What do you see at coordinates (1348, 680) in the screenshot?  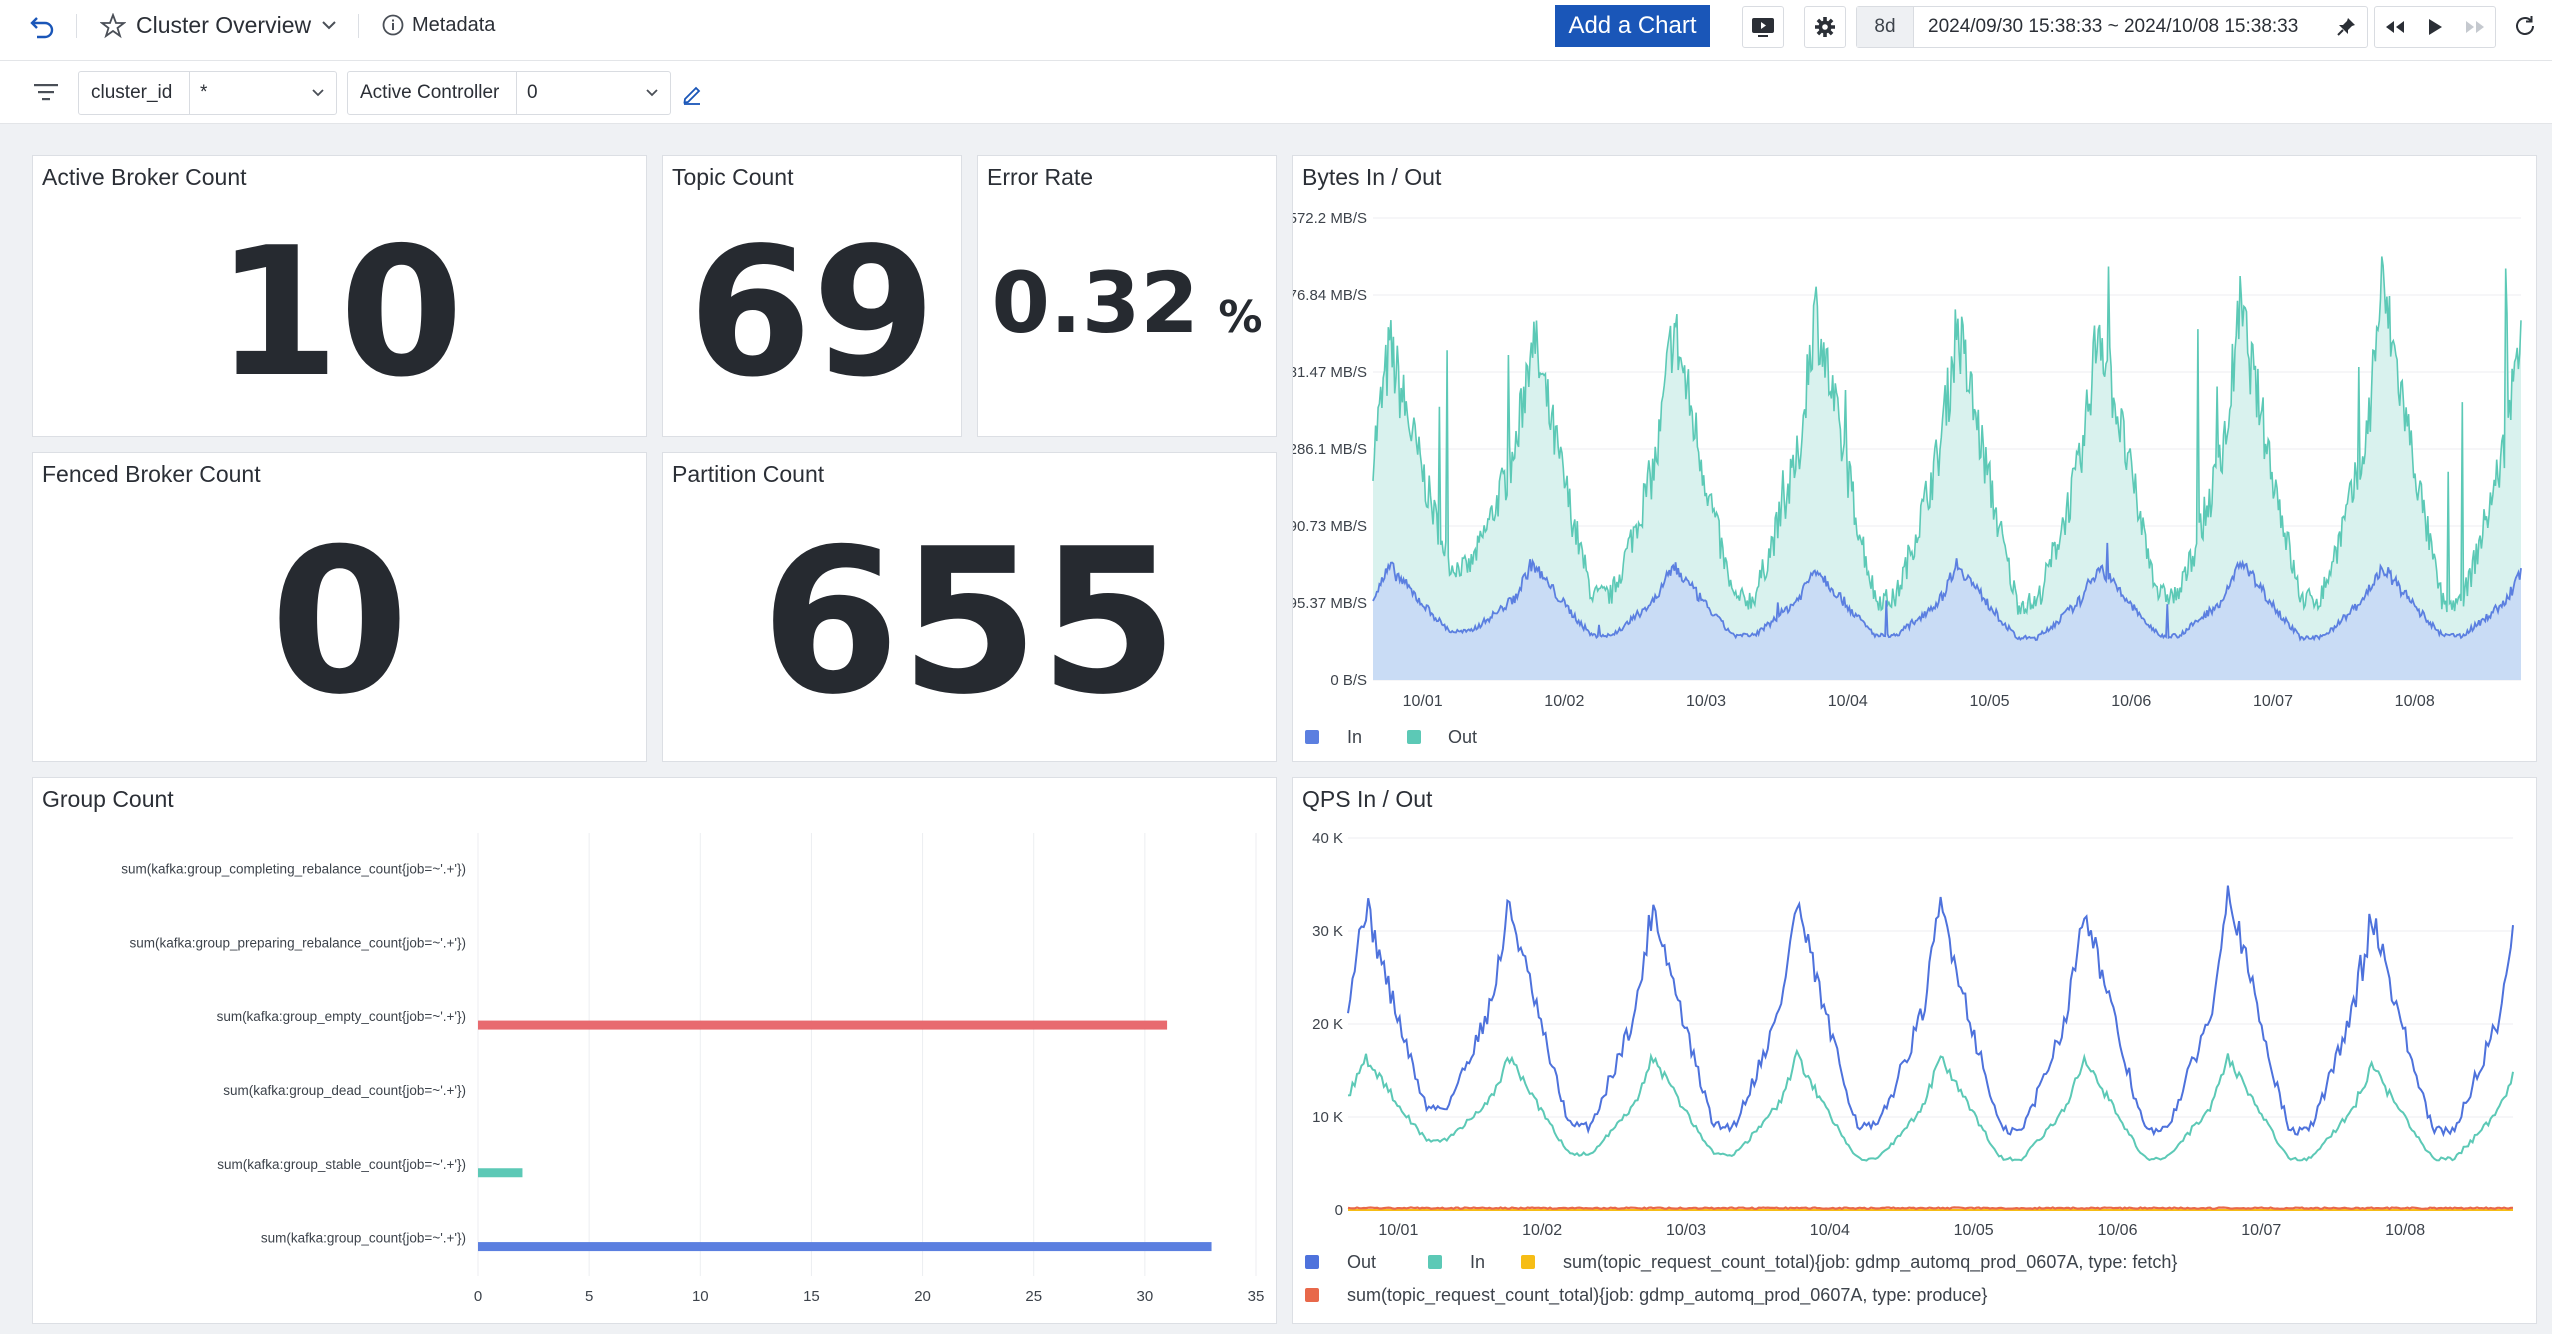 I see `y-tick-label: 0 B/S` at bounding box center [1348, 680].